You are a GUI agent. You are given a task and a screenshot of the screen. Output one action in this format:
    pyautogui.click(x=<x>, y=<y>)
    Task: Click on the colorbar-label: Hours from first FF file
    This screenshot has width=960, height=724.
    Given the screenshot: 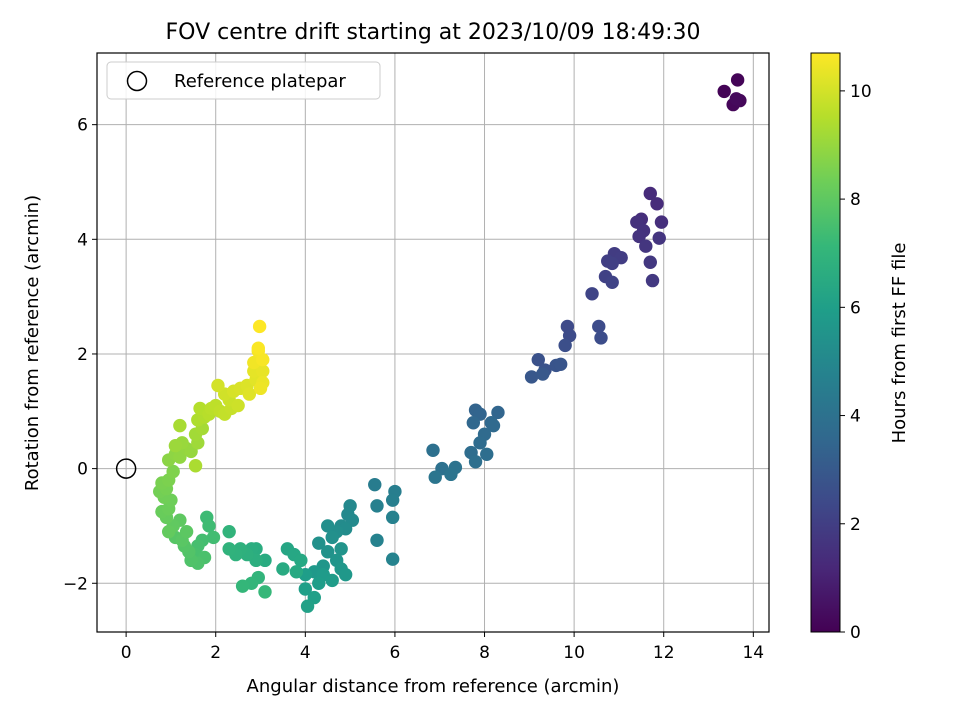 What is the action you would take?
    pyautogui.click(x=899, y=343)
    